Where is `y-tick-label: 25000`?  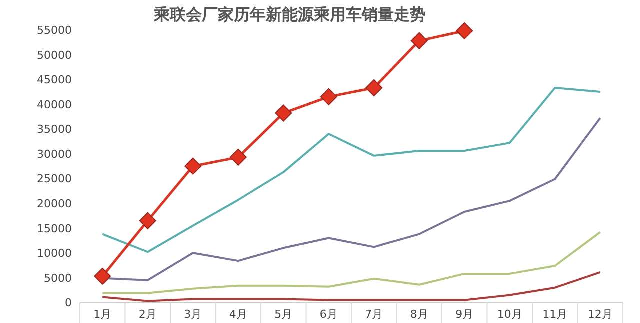 y-tick-label: 25000 is located at coordinates (54, 179).